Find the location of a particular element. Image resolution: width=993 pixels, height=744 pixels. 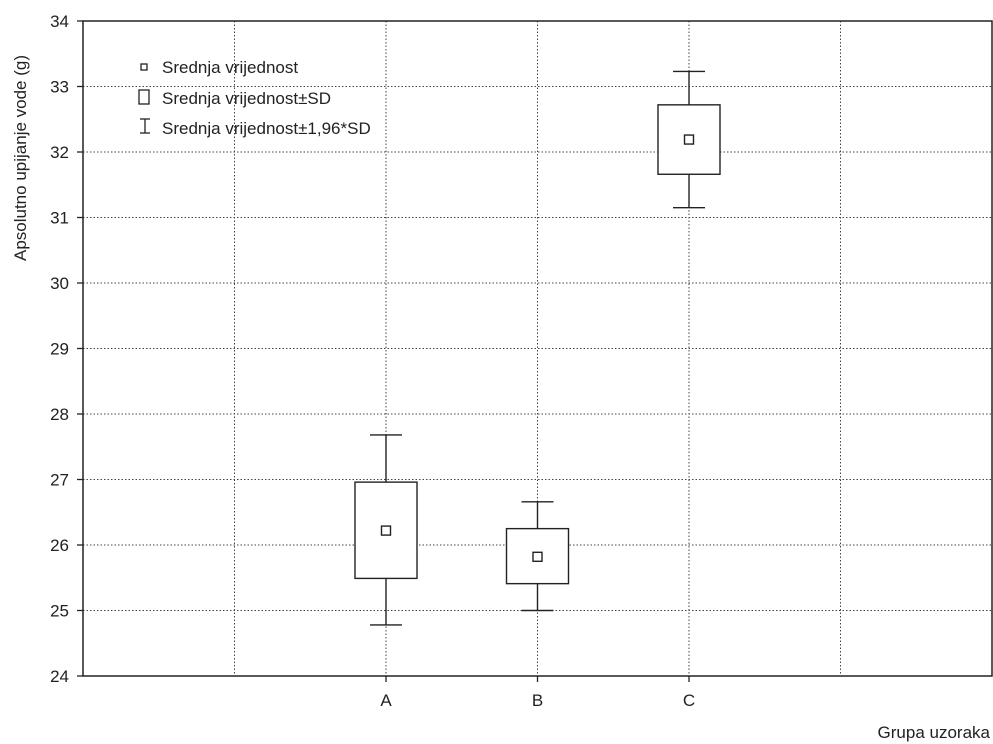

x-tick-label: A is located at coordinates (386, 700).